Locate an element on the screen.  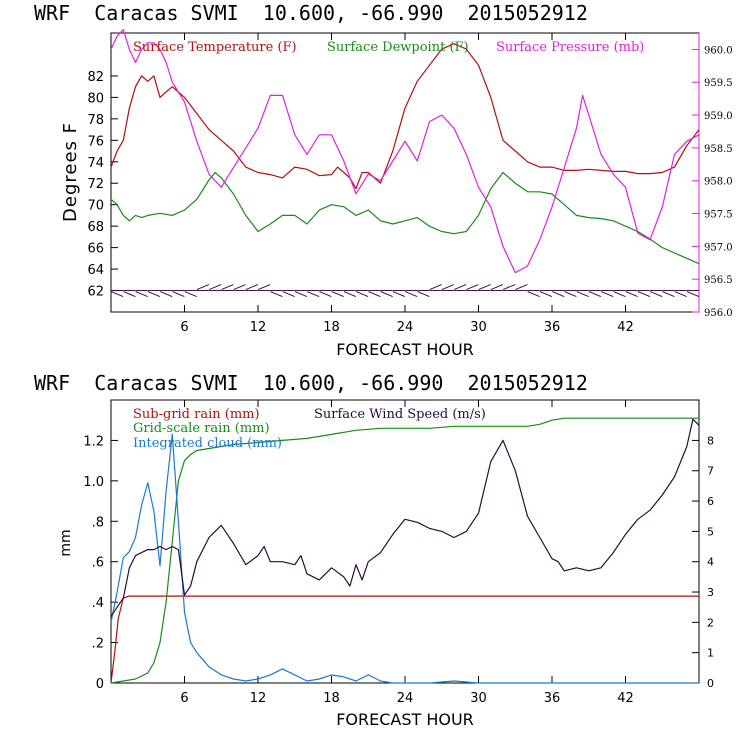
y-tick-label: 74 is located at coordinates (95, 163).